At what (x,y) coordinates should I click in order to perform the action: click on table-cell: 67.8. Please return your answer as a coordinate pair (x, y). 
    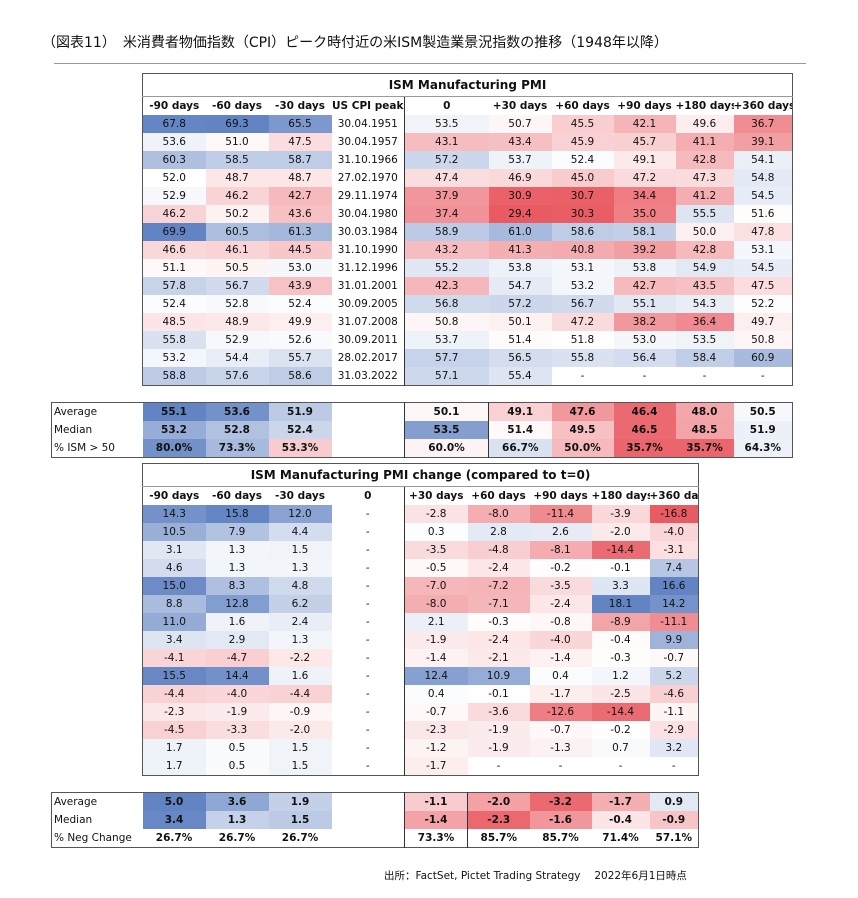
    Looking at the image, I should click on (174, 124).